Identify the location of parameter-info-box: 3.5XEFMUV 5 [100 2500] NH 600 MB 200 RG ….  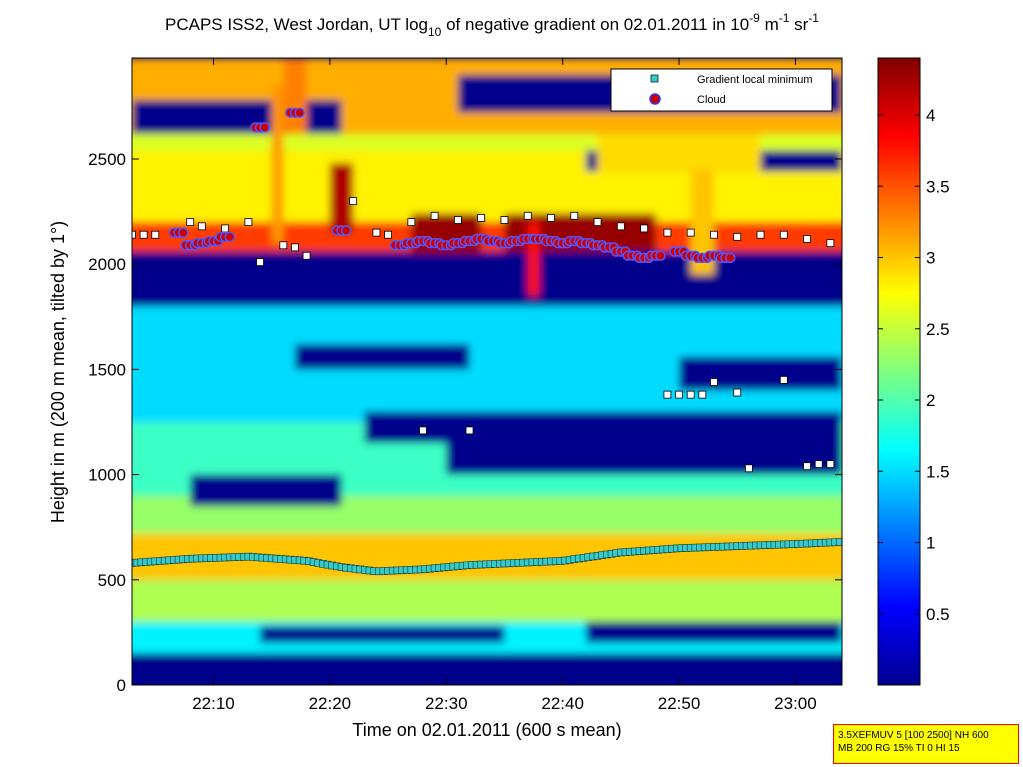
(926, 744).